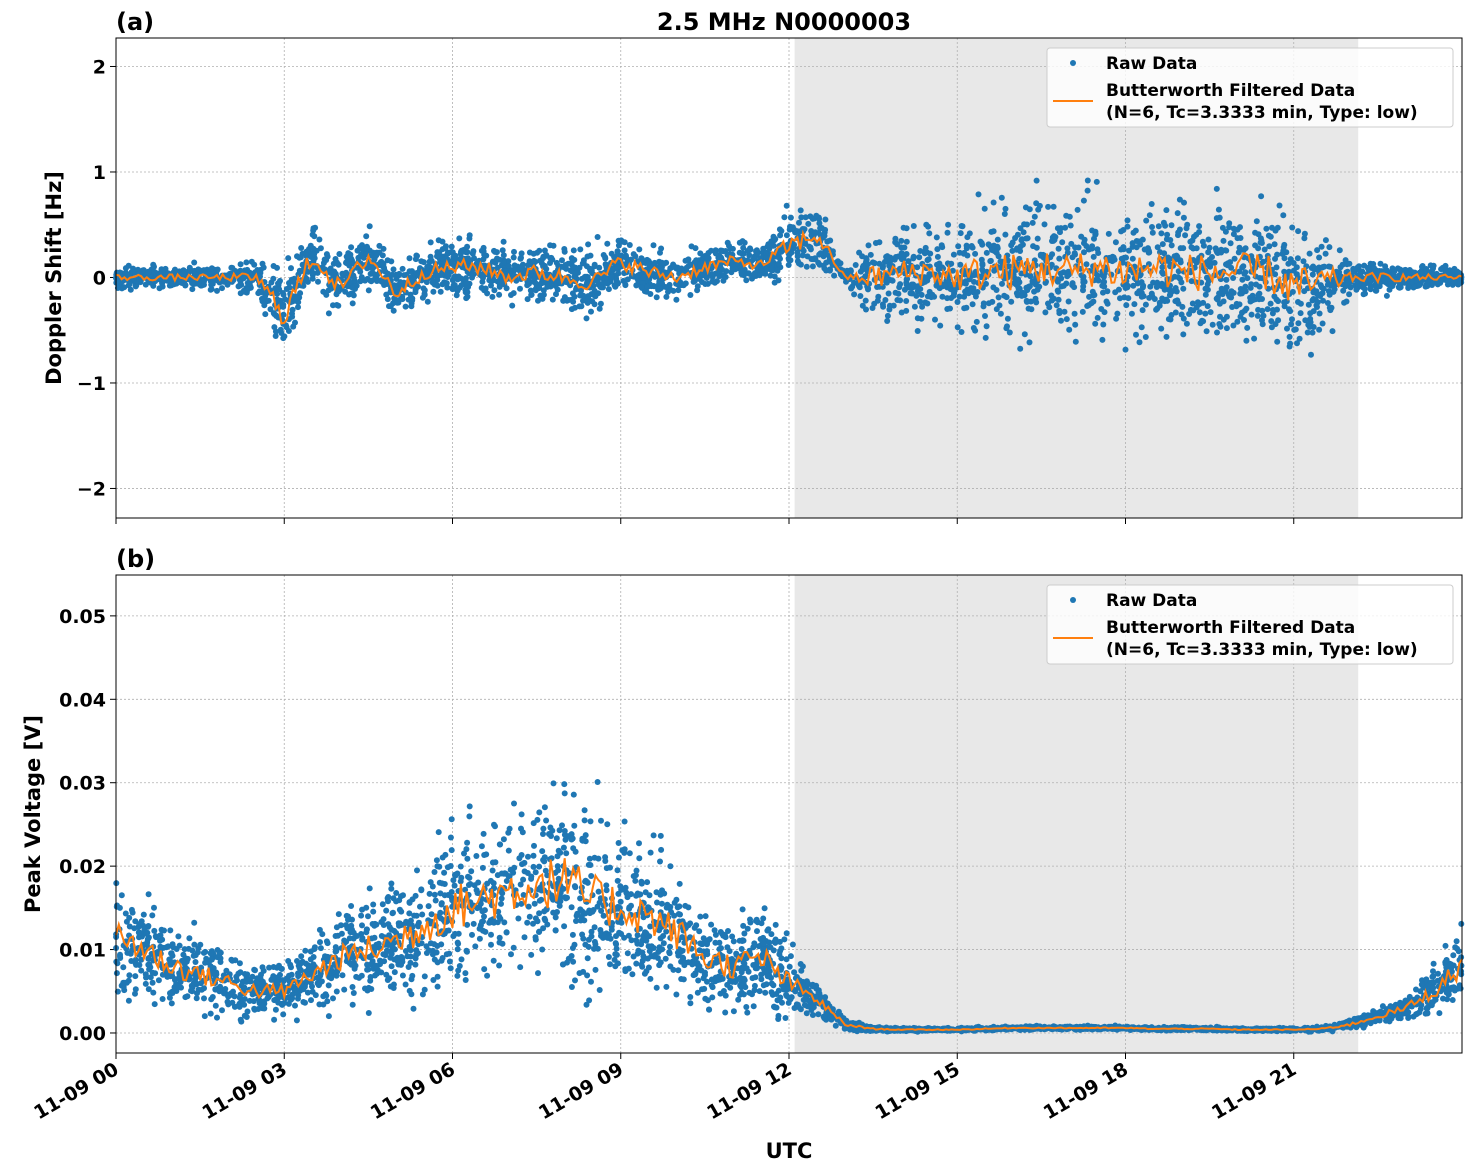  What do you see at coordinates (82, 951) in the screenshot?
I see `y-tick-label: 0.01` at bounding box center [82, 951].